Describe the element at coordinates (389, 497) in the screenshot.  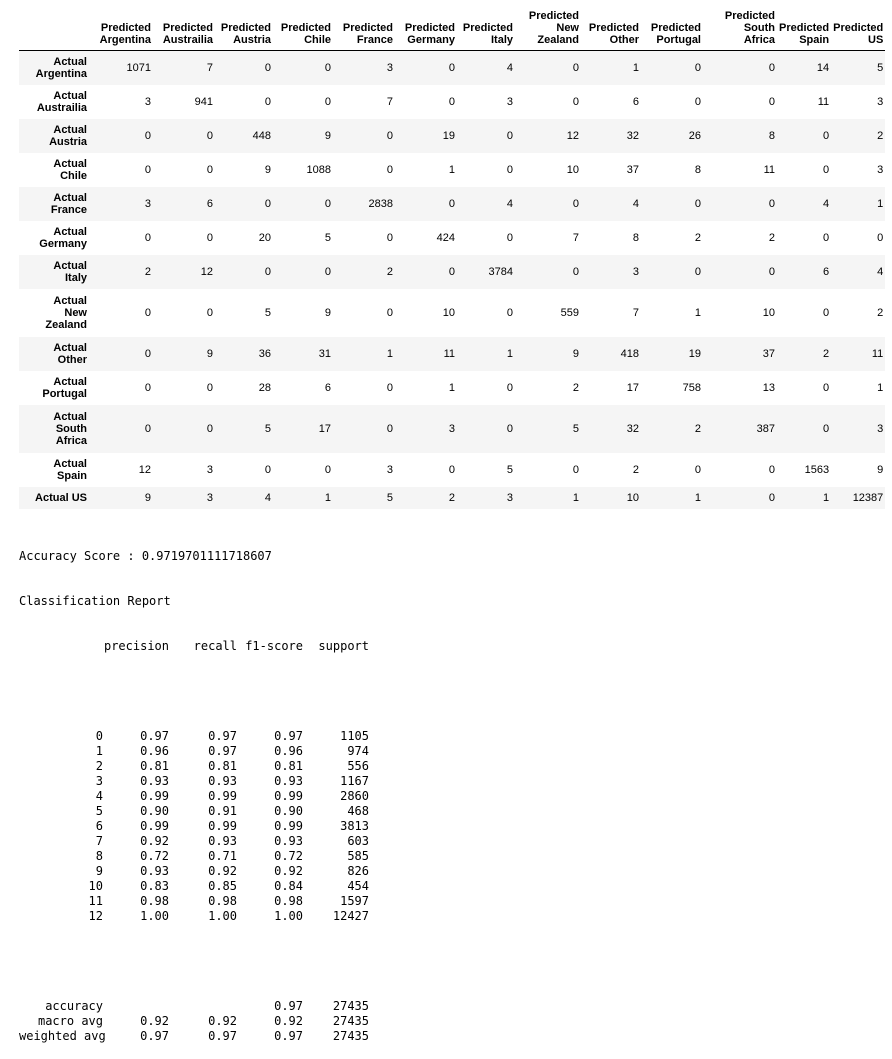
I see `matrix-cell: 5` at that location.